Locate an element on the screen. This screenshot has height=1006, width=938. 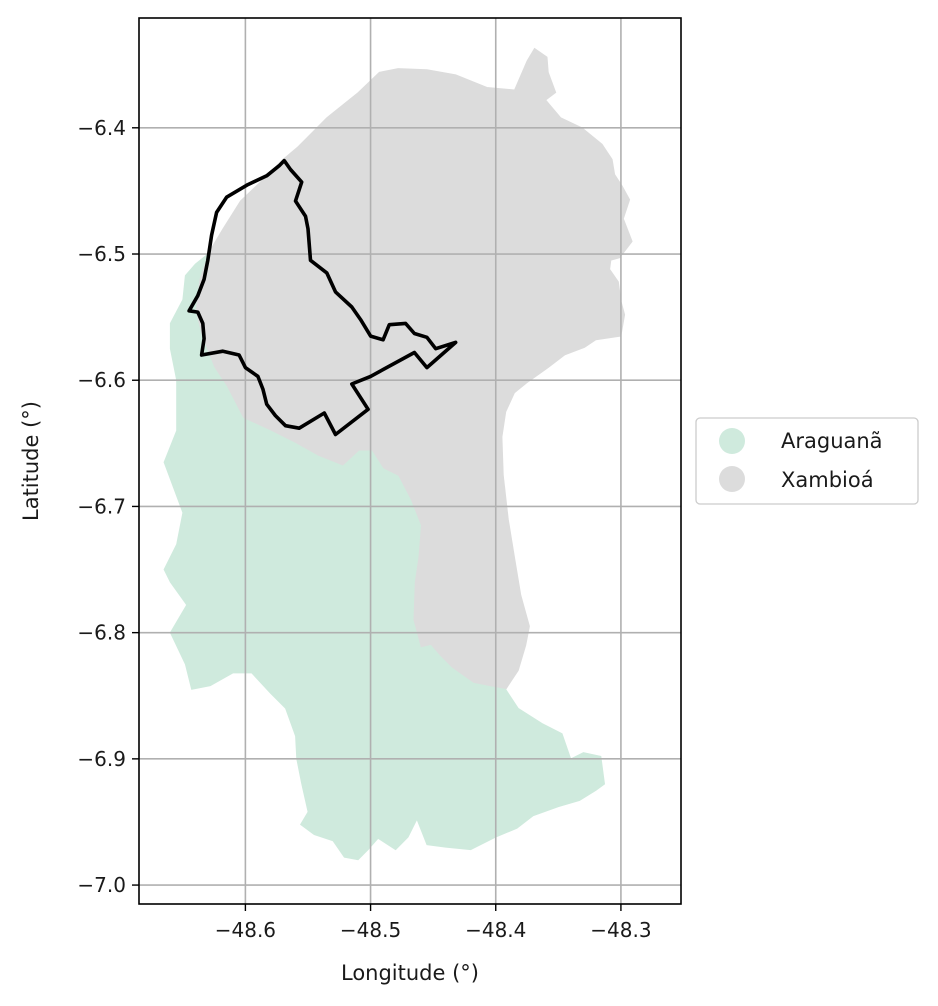
y-tick-label: −6.5 is located at coordinates (101, 254).